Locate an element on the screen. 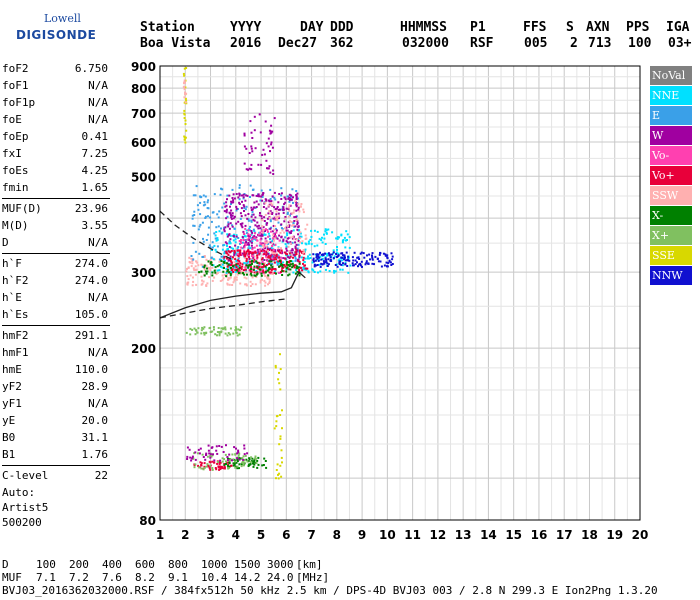  param-value: N/A is located at coordinates (98, 403).